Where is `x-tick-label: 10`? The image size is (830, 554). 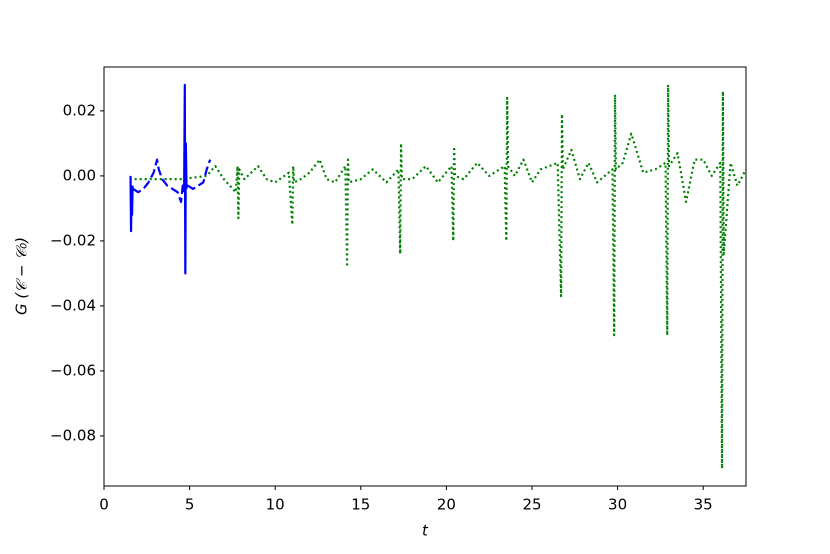
x-tick-label: 10 is located at coordinates (275, 505).